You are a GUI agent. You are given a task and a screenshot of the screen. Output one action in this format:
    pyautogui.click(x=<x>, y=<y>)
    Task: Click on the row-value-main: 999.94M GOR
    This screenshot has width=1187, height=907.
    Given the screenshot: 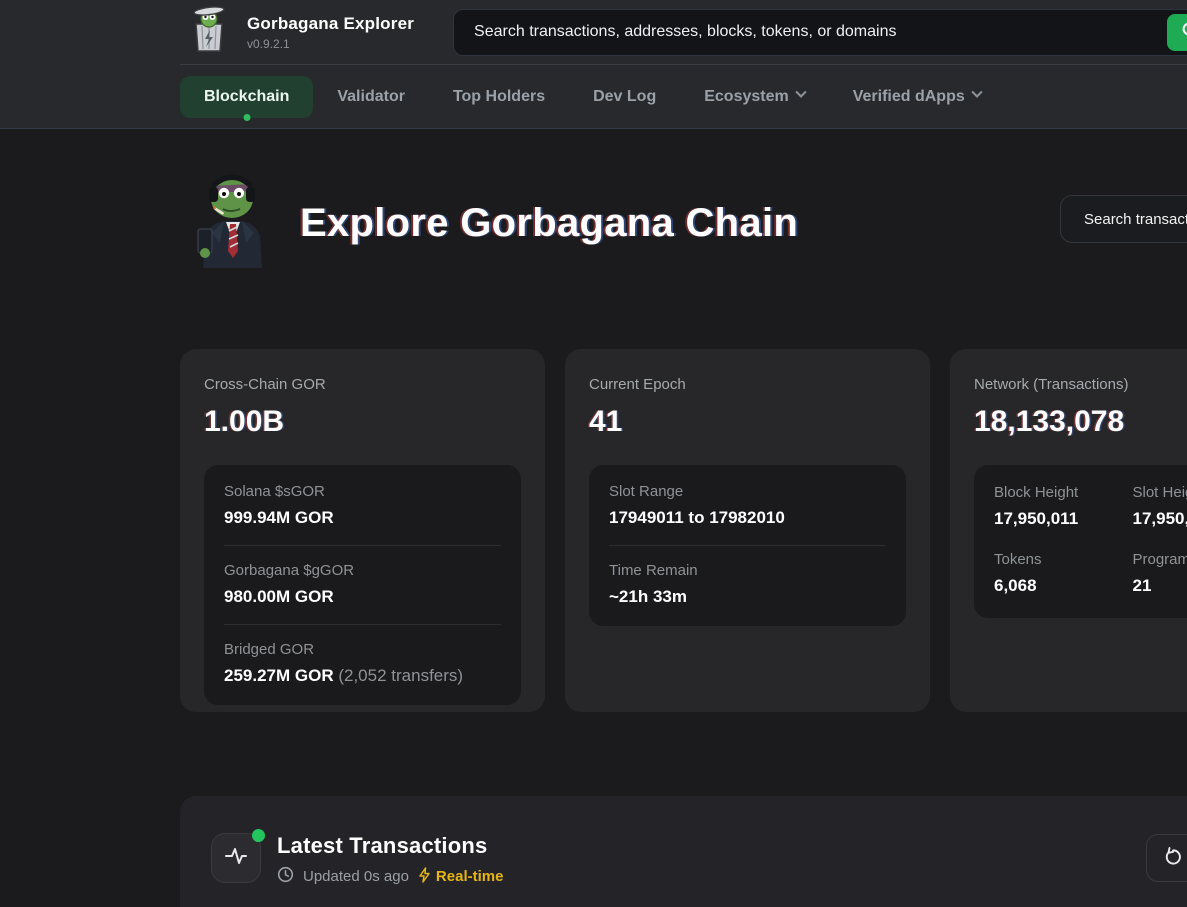 What is the action you would take?
    pyautogui.click(x=279, y=517)
    